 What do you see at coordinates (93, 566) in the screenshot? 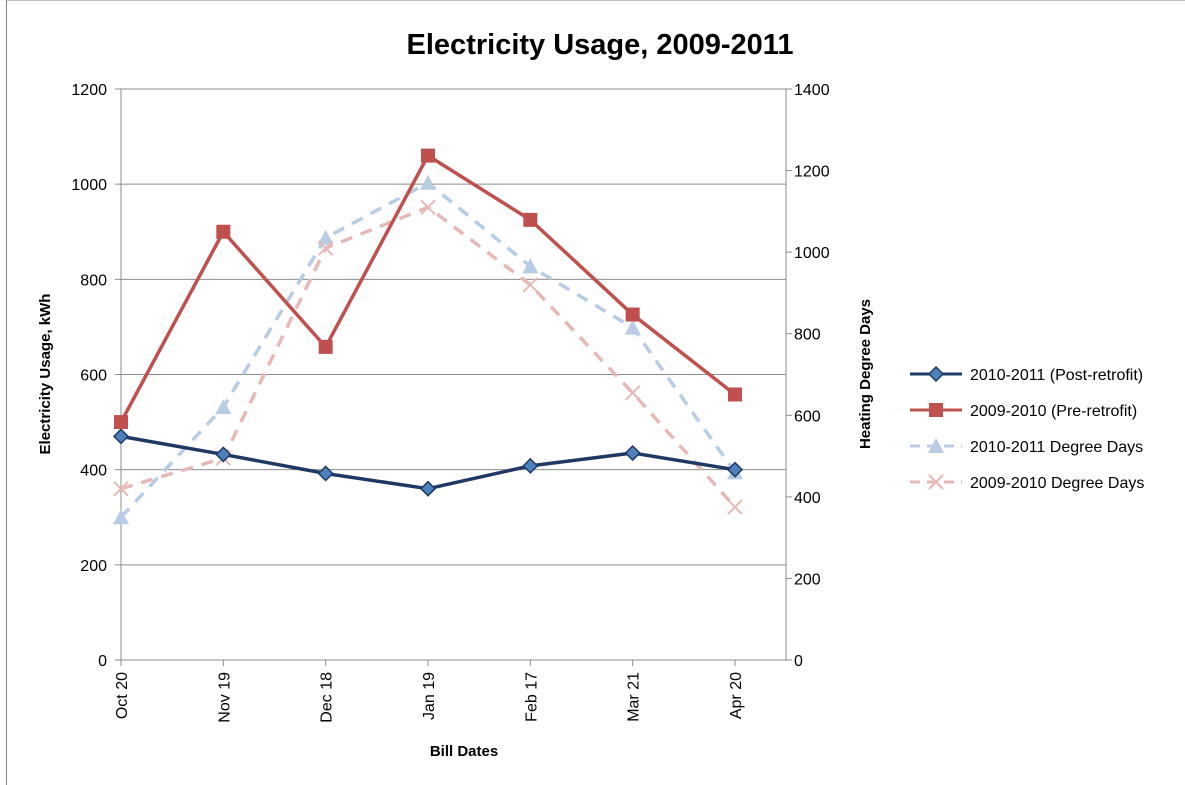
I see `y-tick-label: 200` at bounding box center [93, 566].